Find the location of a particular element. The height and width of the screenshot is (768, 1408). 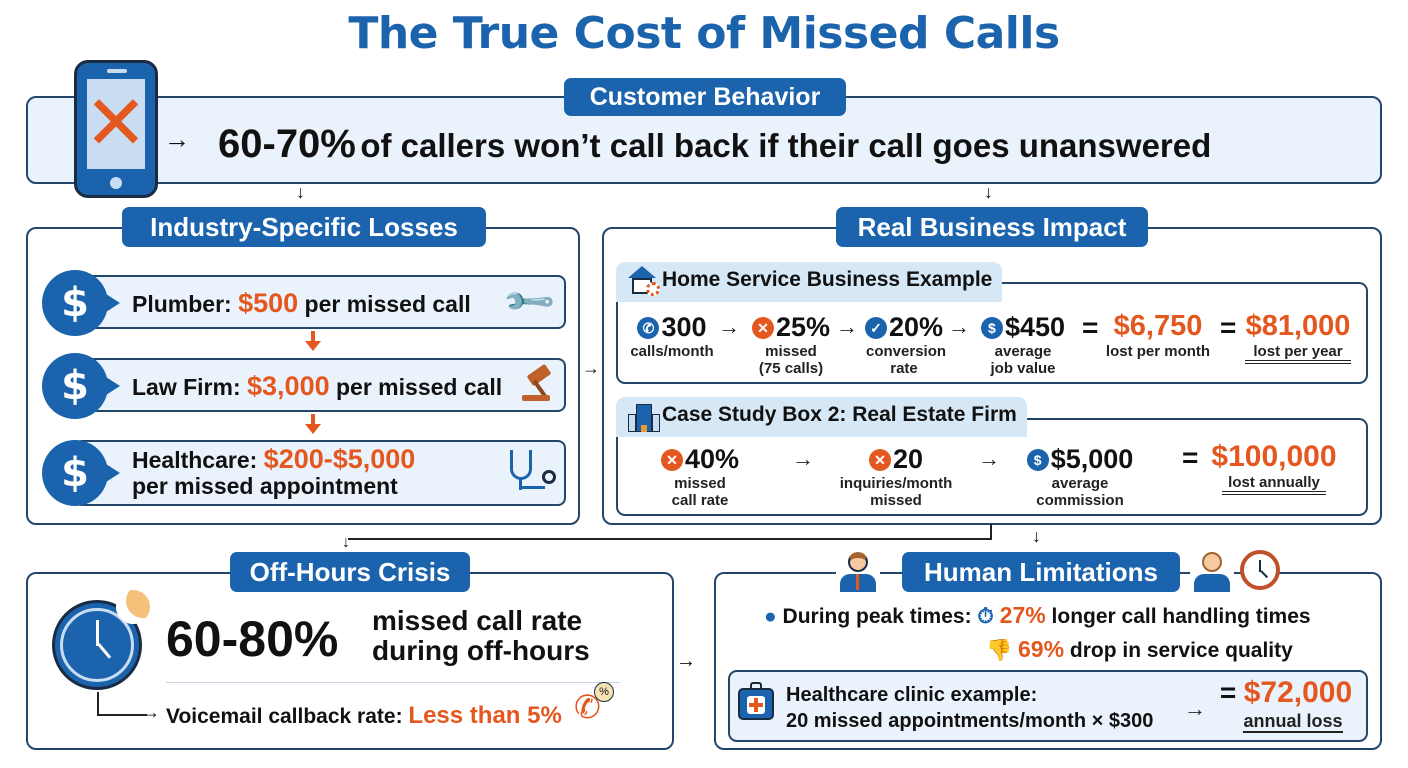

check-circle-icon: ✓ is located at coordinates (875, 328).